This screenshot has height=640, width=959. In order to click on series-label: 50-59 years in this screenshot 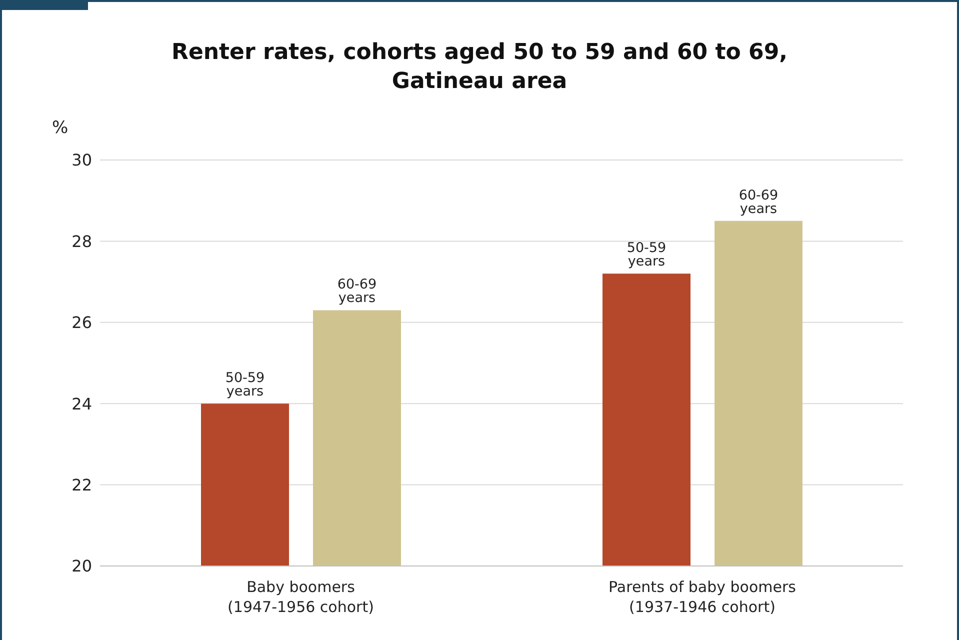, I will do `click(245, 385)`.